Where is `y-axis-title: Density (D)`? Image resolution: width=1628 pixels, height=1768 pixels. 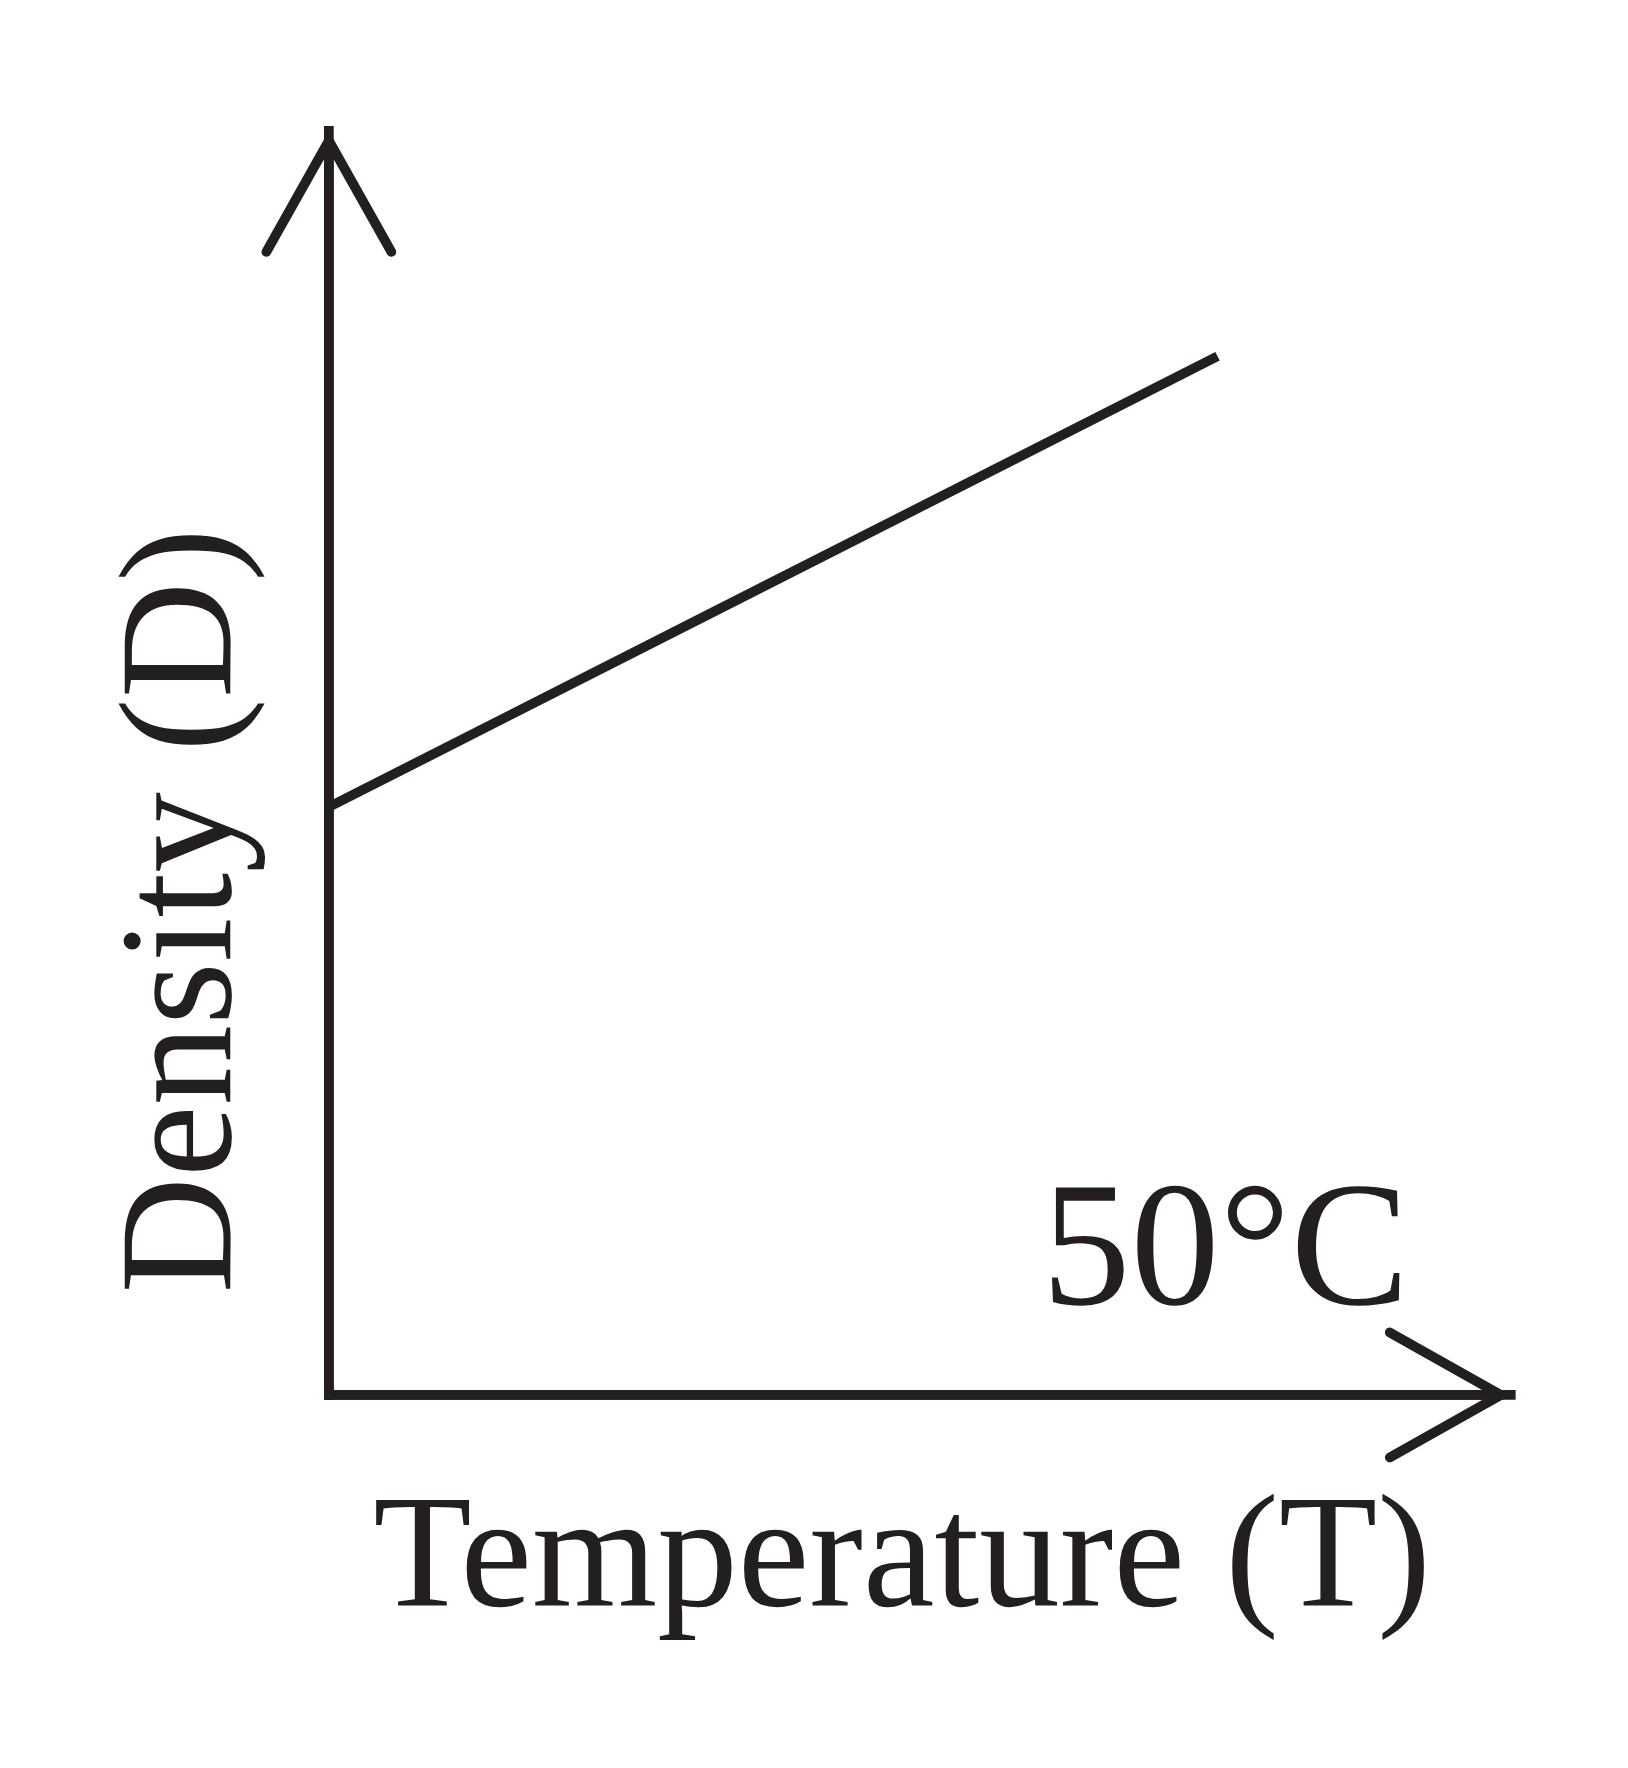 y-axis-title: Density (D) is located at coordinates (192, 912).